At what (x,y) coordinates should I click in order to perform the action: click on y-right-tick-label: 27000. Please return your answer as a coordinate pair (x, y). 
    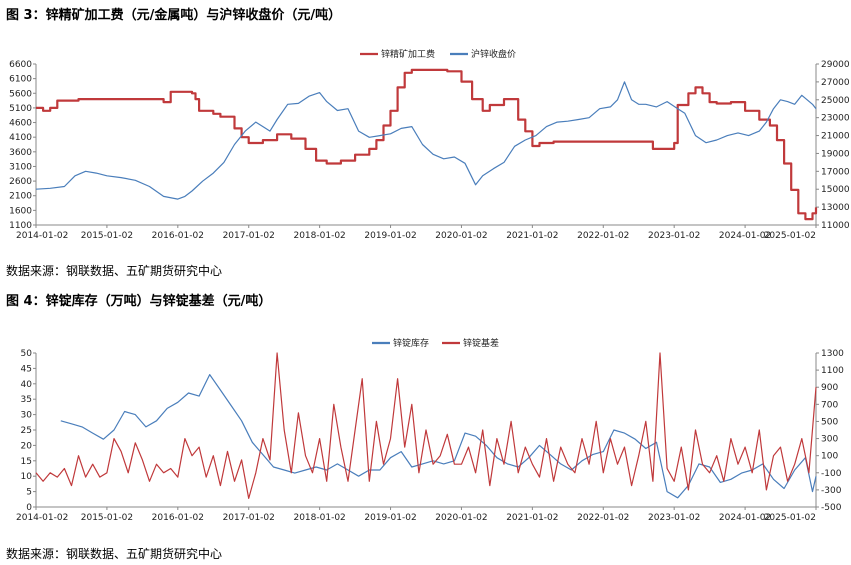
    Looking at the image, I should click on (835, 83).